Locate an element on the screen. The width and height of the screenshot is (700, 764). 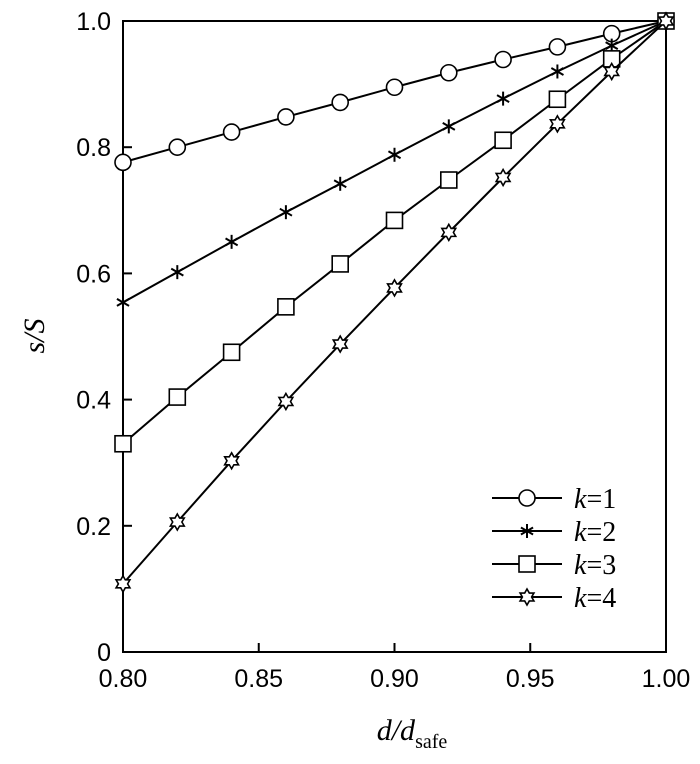
x-tick-label: 0.80 is located at coordinates (123, 679).